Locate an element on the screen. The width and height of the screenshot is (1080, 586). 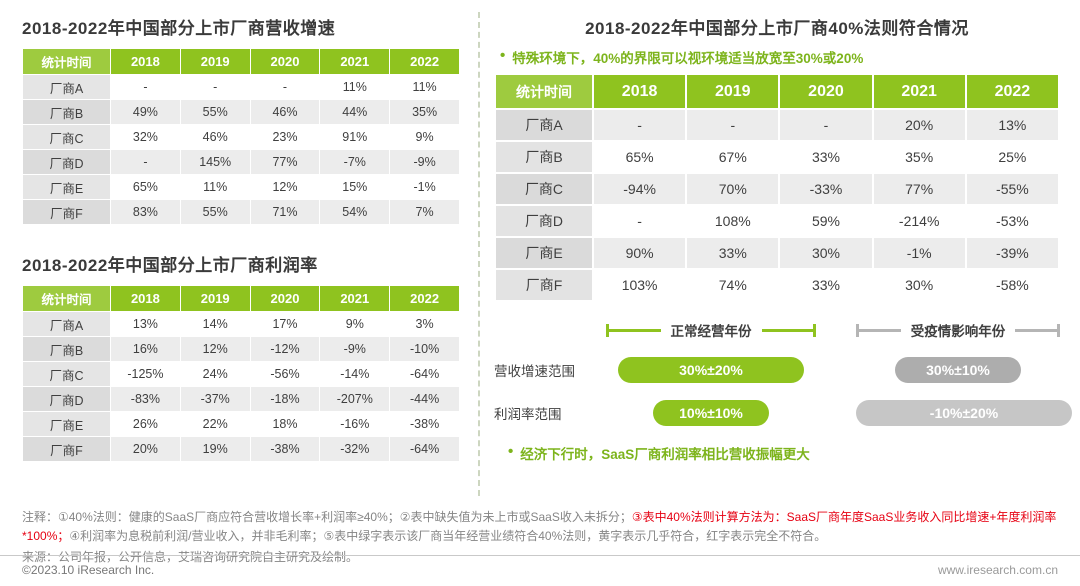
conclusion-bullet: • 经济下行时，SaaS厂商利润率相比营收振幅更大 is located at coordinates (784, 453).